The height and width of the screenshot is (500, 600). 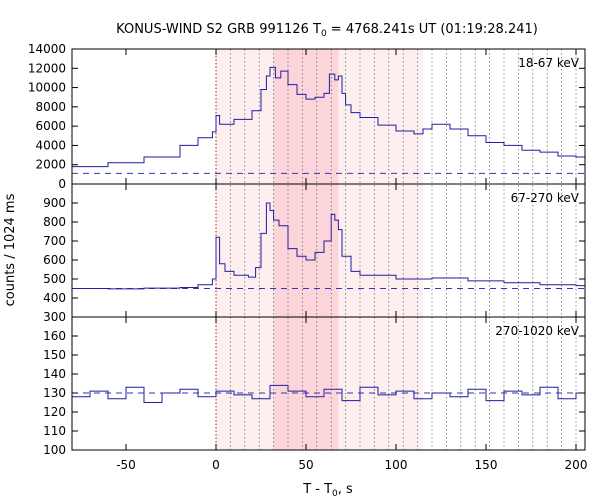 What do you see at coordinates (545, 198) in the screenshot?
I see `energy-band-label: 67-270 keV` at bounding box center [545, 198].